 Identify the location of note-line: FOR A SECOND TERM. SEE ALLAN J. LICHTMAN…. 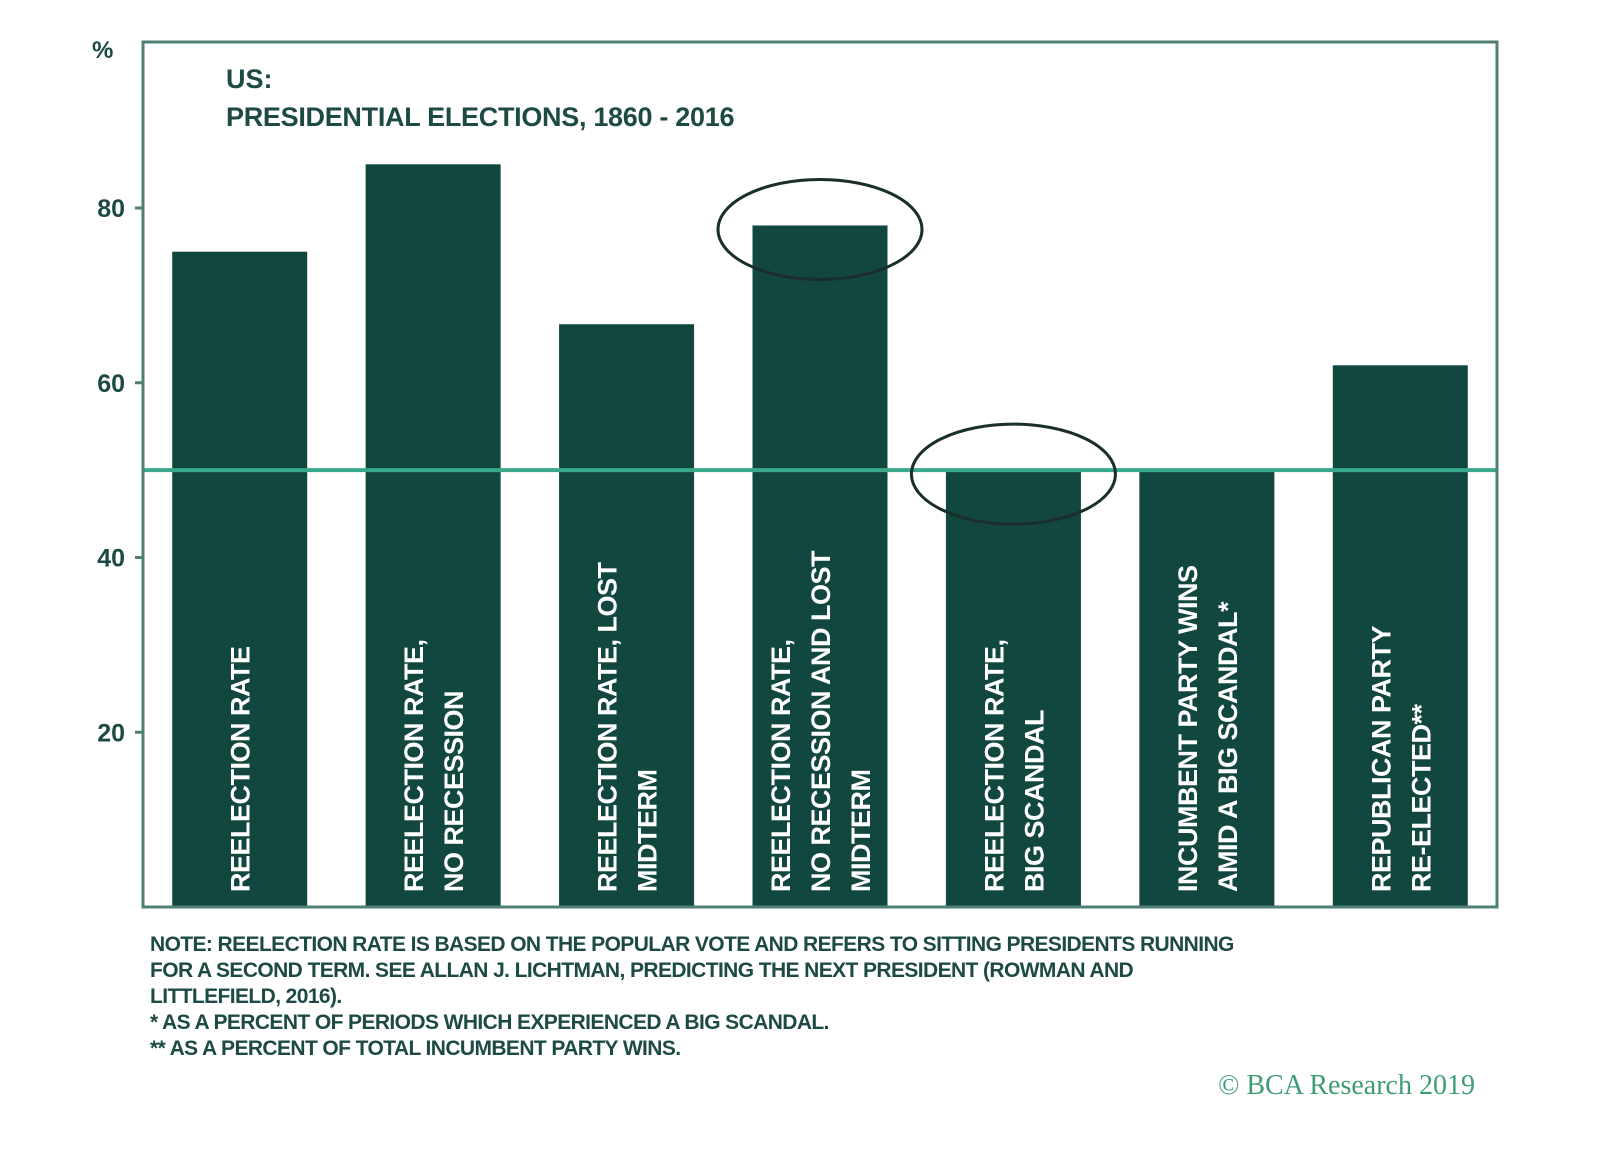
(642, 970).